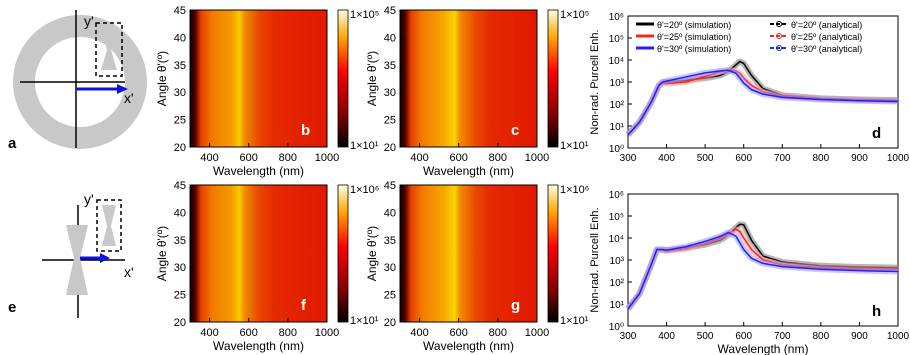 The image size is (910, 355). I want to click on panel-label-e: e, so click(12, 307).